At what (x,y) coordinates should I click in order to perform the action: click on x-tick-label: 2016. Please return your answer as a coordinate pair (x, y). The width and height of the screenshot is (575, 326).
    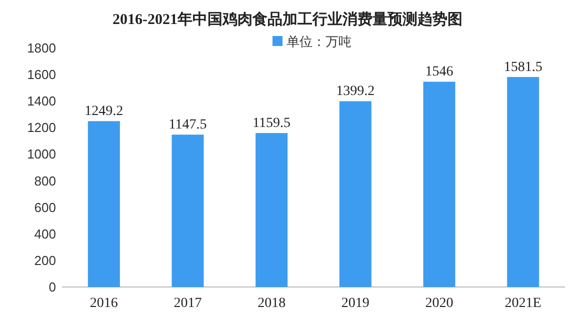
    Looking at the image, I should click on (104, 303).